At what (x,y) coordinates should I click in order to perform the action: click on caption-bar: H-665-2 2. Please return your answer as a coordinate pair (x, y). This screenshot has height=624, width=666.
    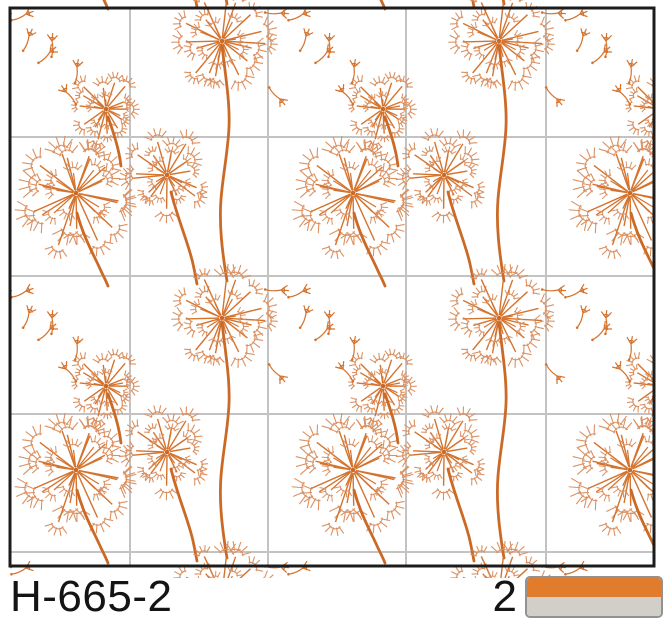
    Looking at the image, I should click on (333, 597).